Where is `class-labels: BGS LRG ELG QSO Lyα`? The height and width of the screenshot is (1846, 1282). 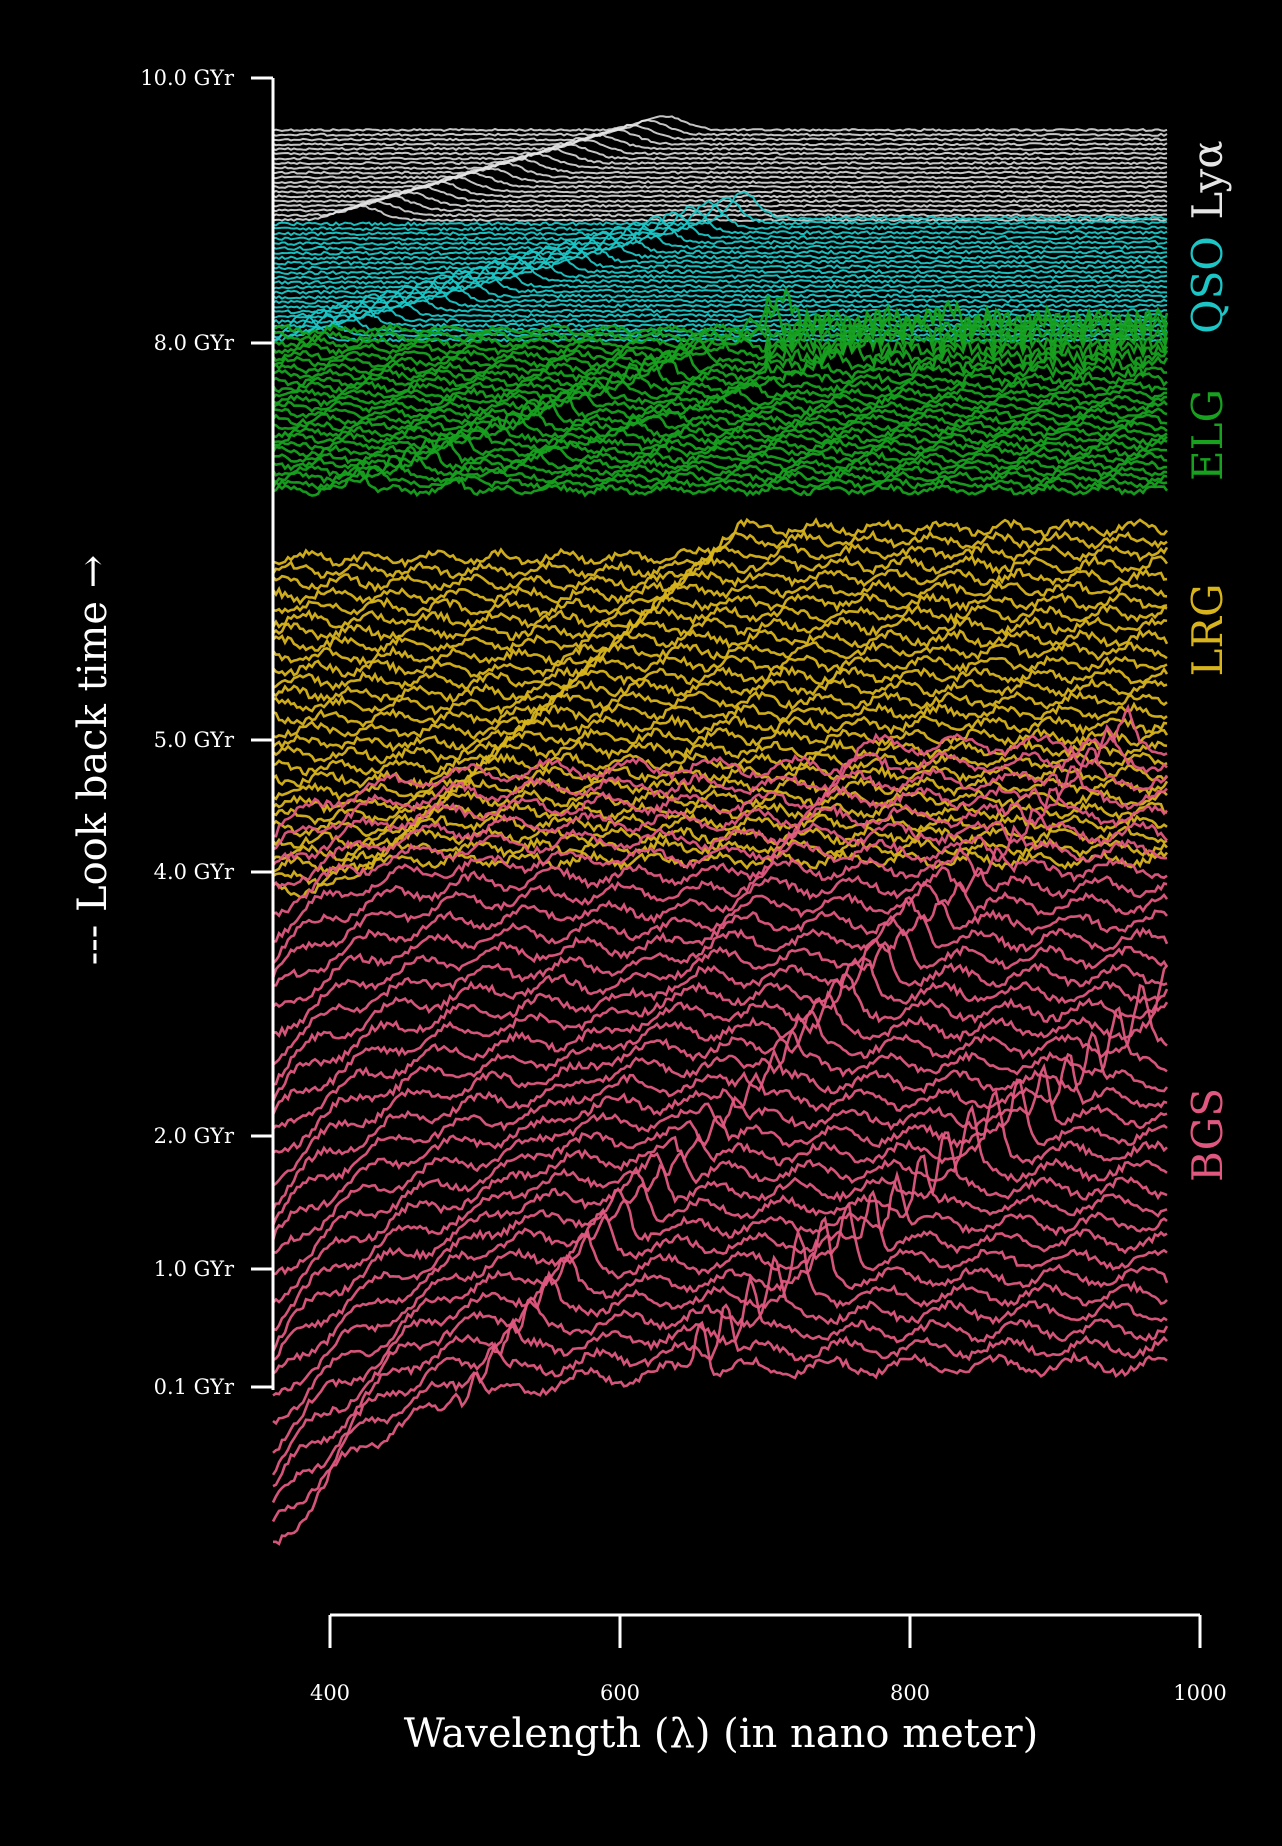 class-labels: BGS LRG ELG QSO Lyα is located at coordinates (1207, 661).